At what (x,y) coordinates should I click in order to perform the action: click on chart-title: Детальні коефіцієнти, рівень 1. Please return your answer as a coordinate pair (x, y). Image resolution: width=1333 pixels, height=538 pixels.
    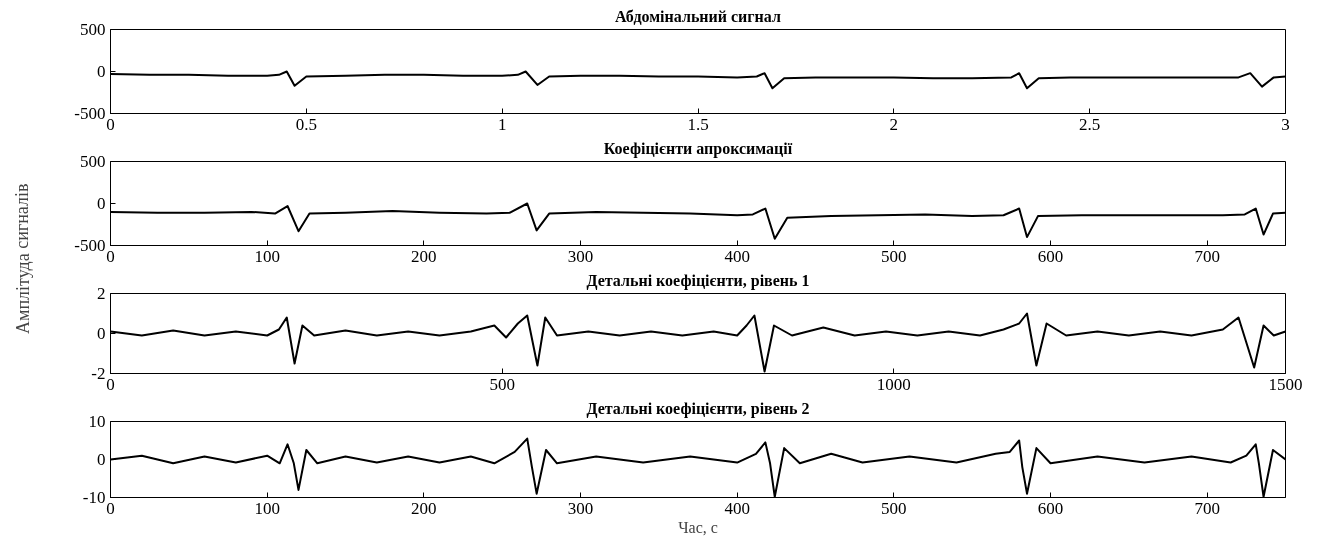
    Looking at the image, I should click on (698, 280).